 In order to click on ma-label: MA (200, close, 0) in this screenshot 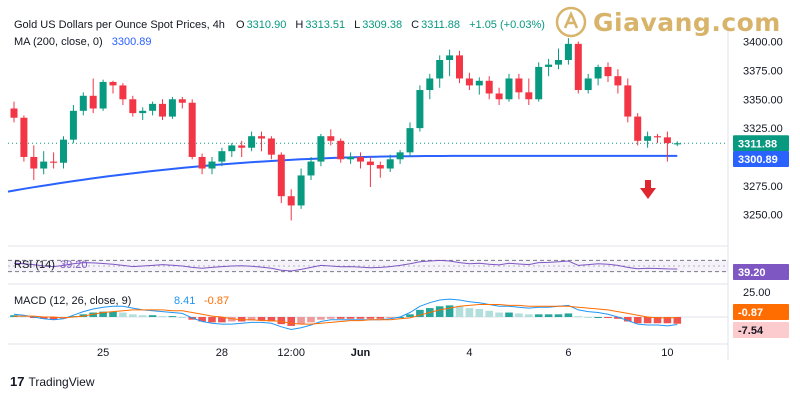, I will do `click(58, 42)`.